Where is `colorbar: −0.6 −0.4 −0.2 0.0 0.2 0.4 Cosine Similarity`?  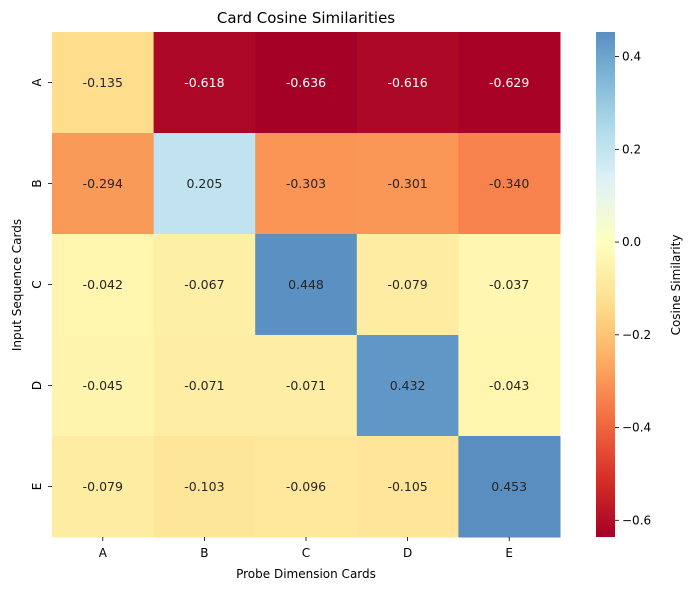
colorbar: −0.6 −0.4 −0.2 0.0 0.2 0.4 Cosine Similarity is located at coordinates (639, 284).